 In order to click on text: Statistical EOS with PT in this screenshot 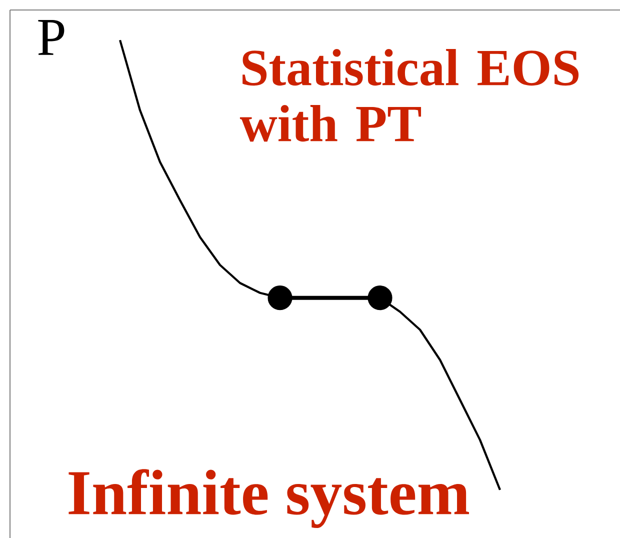, I will do `click(409, 95)`.